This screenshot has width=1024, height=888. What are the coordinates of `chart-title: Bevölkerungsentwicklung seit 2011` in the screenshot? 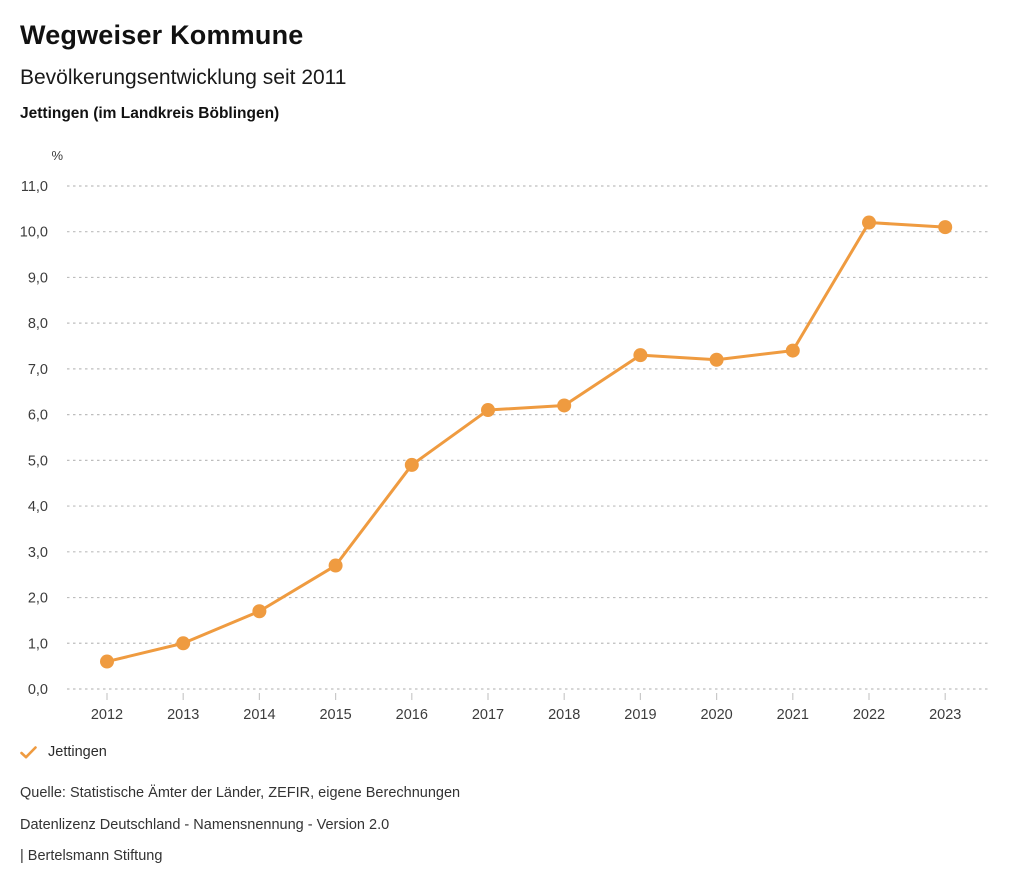 It's located at (183, 77).